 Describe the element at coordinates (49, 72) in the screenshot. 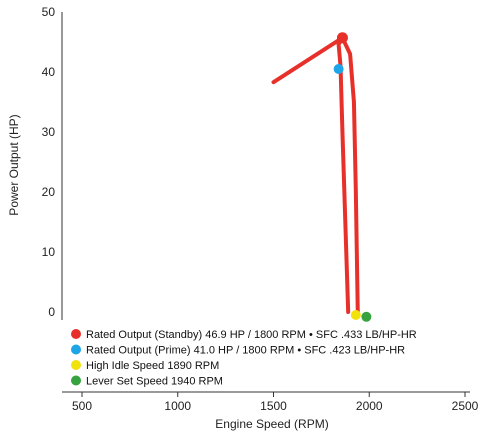

I see `y-tick-label: 40` at that location.